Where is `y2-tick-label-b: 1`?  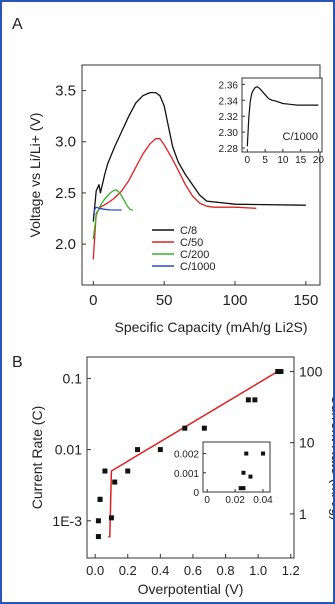 y2-tick-label-b: 1 is located at coordinates (303, 514).